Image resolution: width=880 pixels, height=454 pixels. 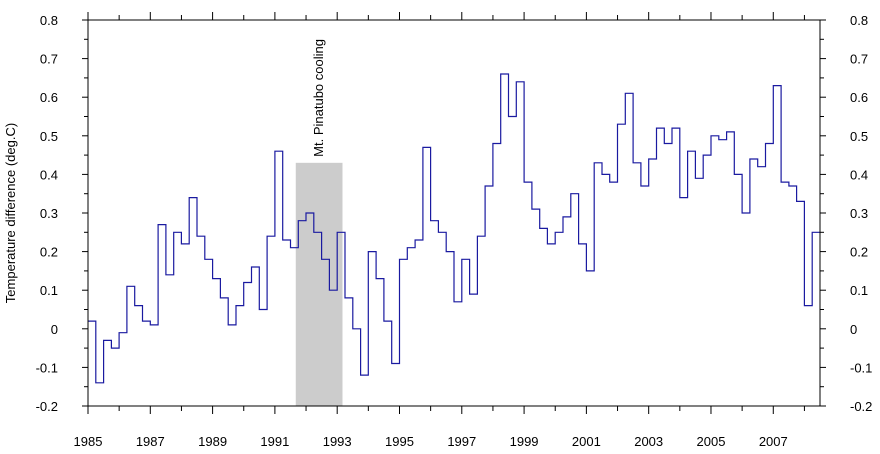 I want to click on y-tick-labels-right: 0.8 0.7 0.6 0.5 0.4 0.3 0.2 0.1 0 -0.1 -0.2, so click(x=861, y=213).